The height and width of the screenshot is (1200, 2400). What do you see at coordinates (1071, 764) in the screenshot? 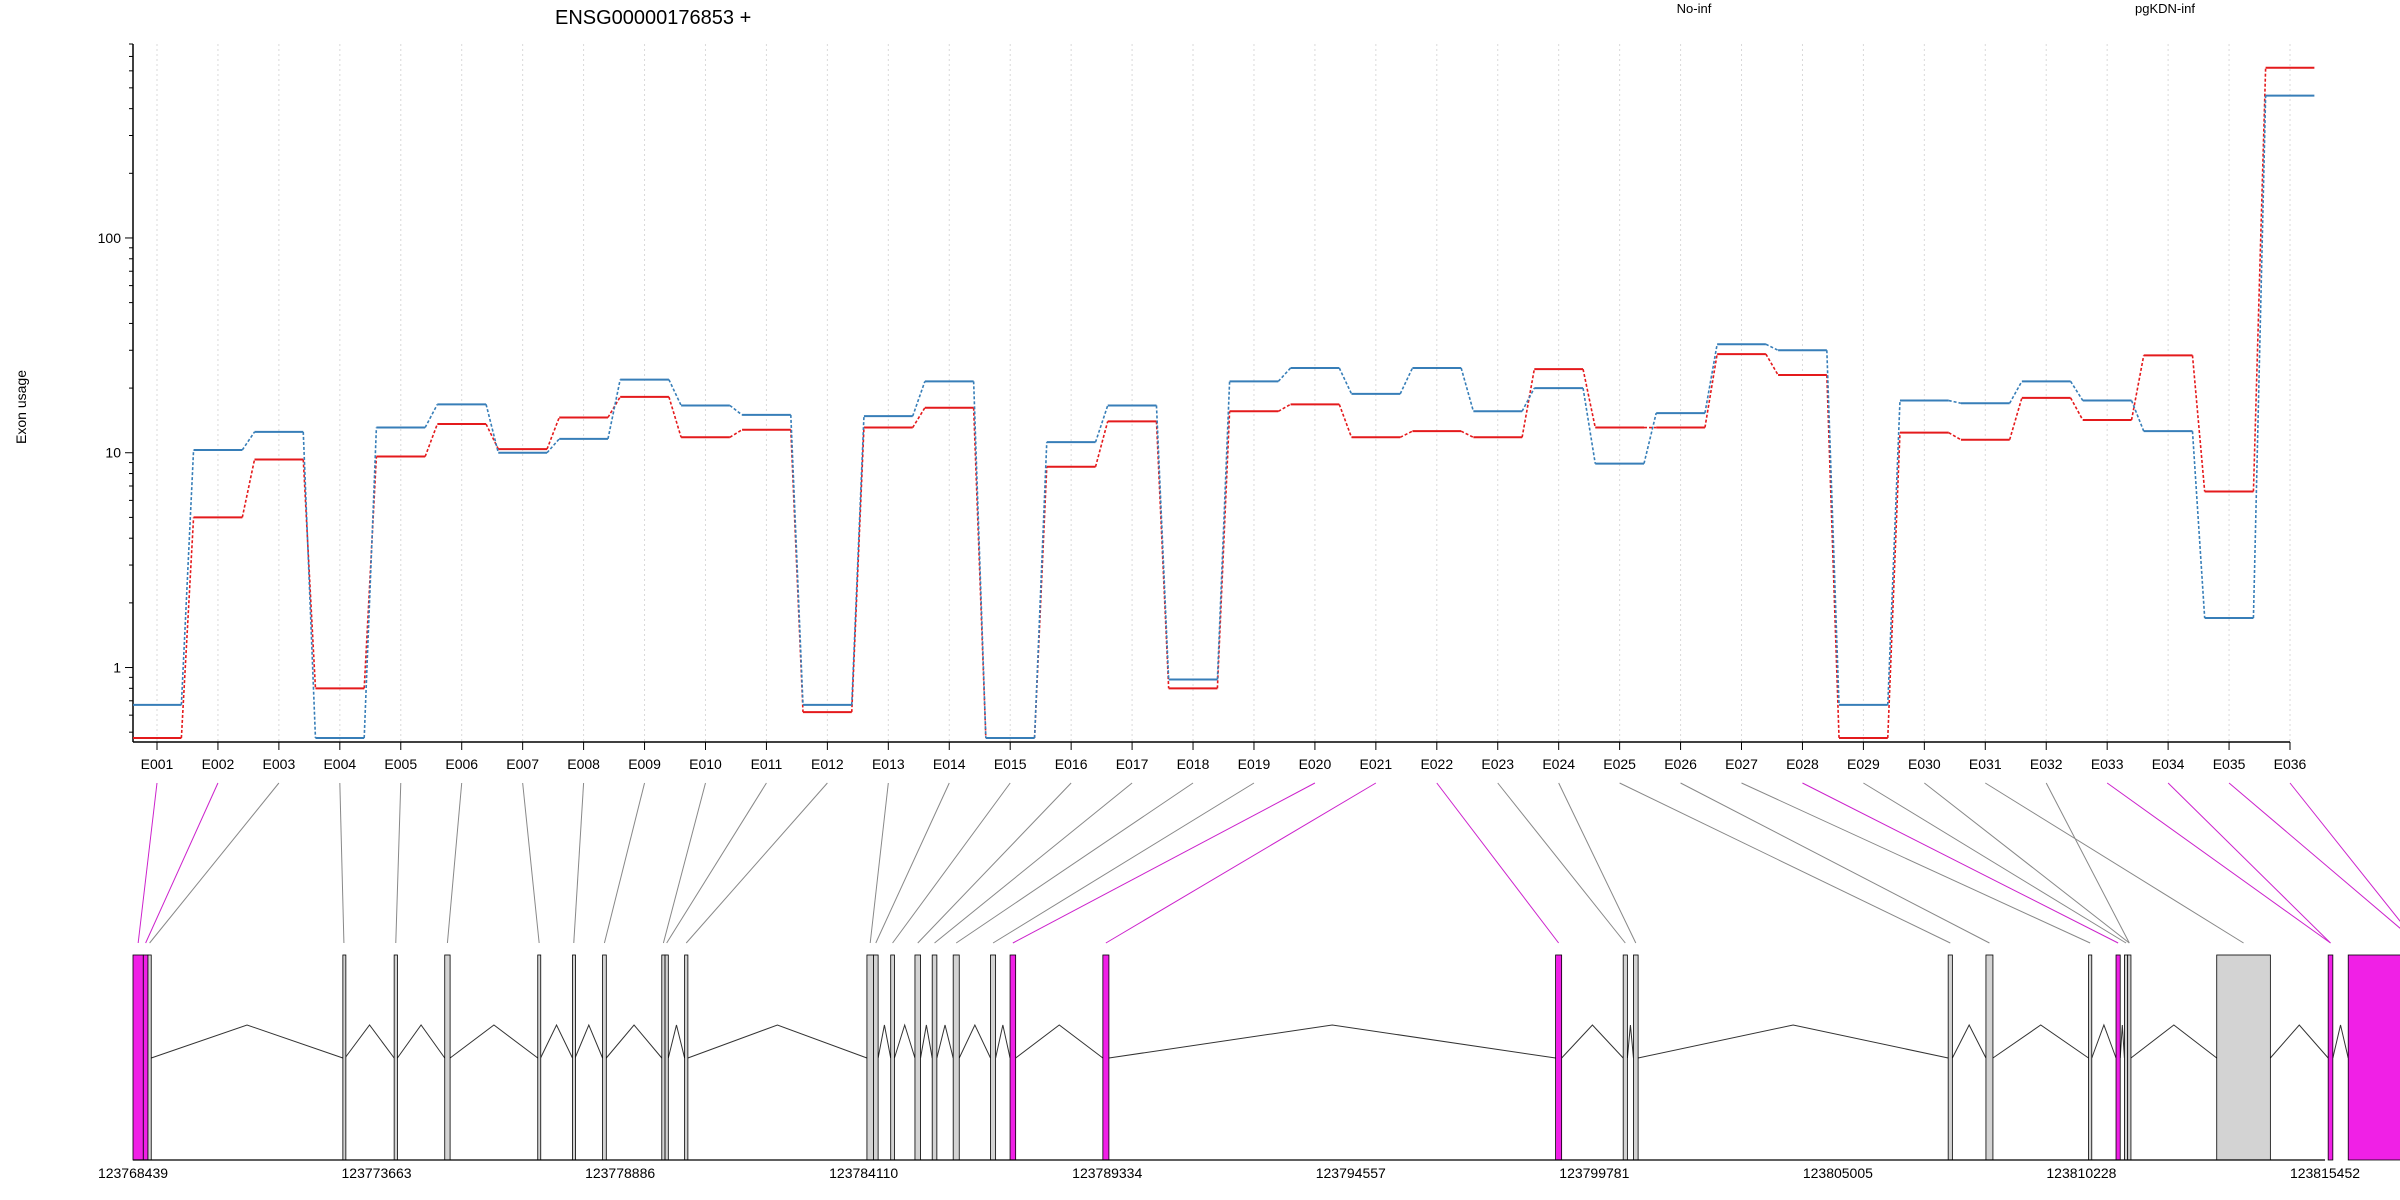
I see `exon-label: E016` at bounding box center [1071, 764].